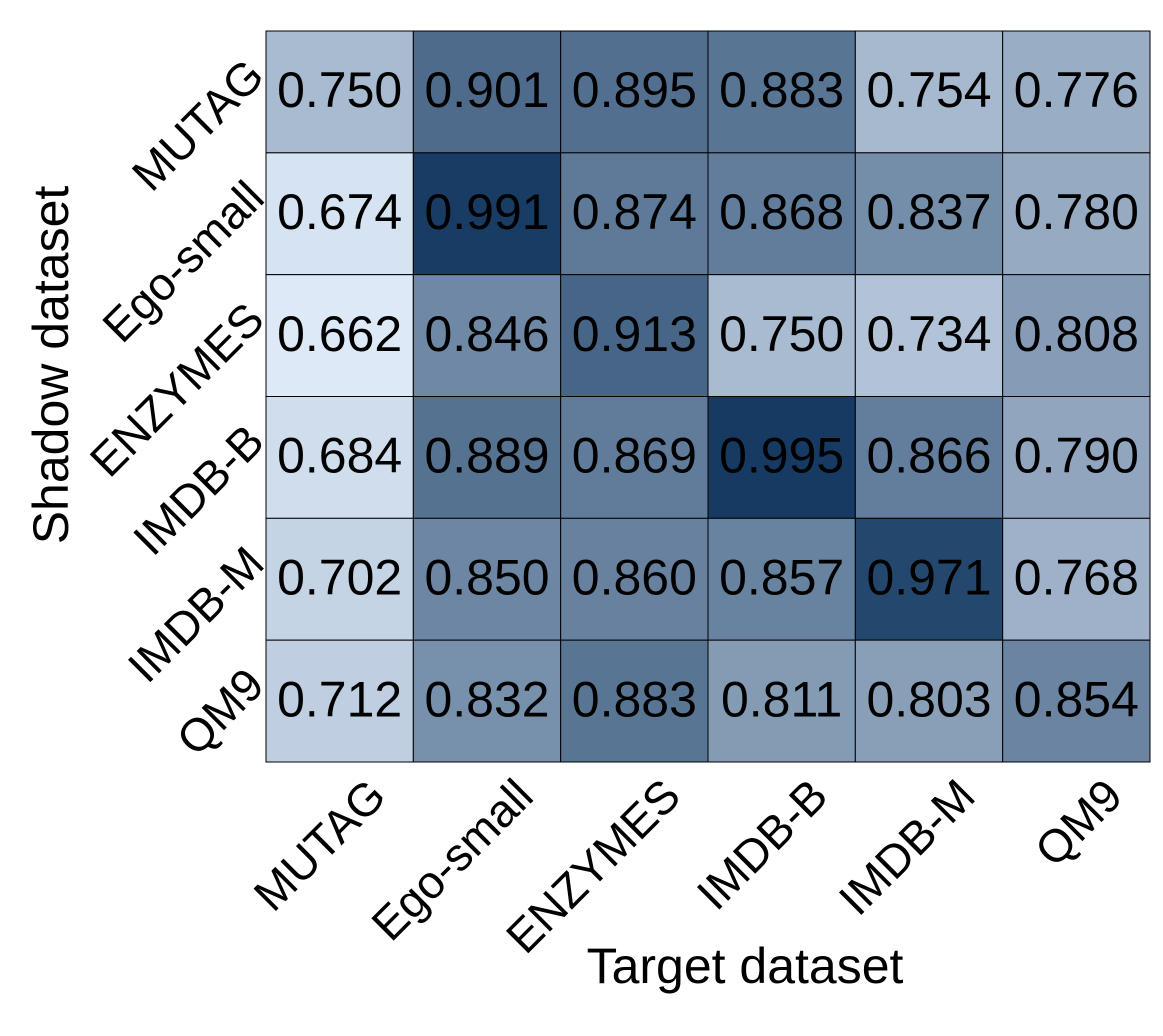 Image resolution: width=1163 pixels, height=1036 pixels. I want to click on cell-label: 0.832, so click(486, 699).